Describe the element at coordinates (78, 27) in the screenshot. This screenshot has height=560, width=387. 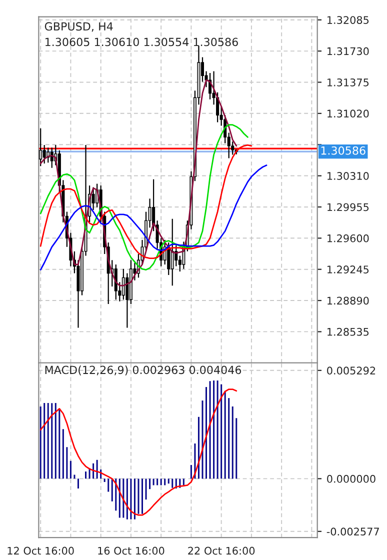
I see `chart-title: GBPUSD, H4` at that location.